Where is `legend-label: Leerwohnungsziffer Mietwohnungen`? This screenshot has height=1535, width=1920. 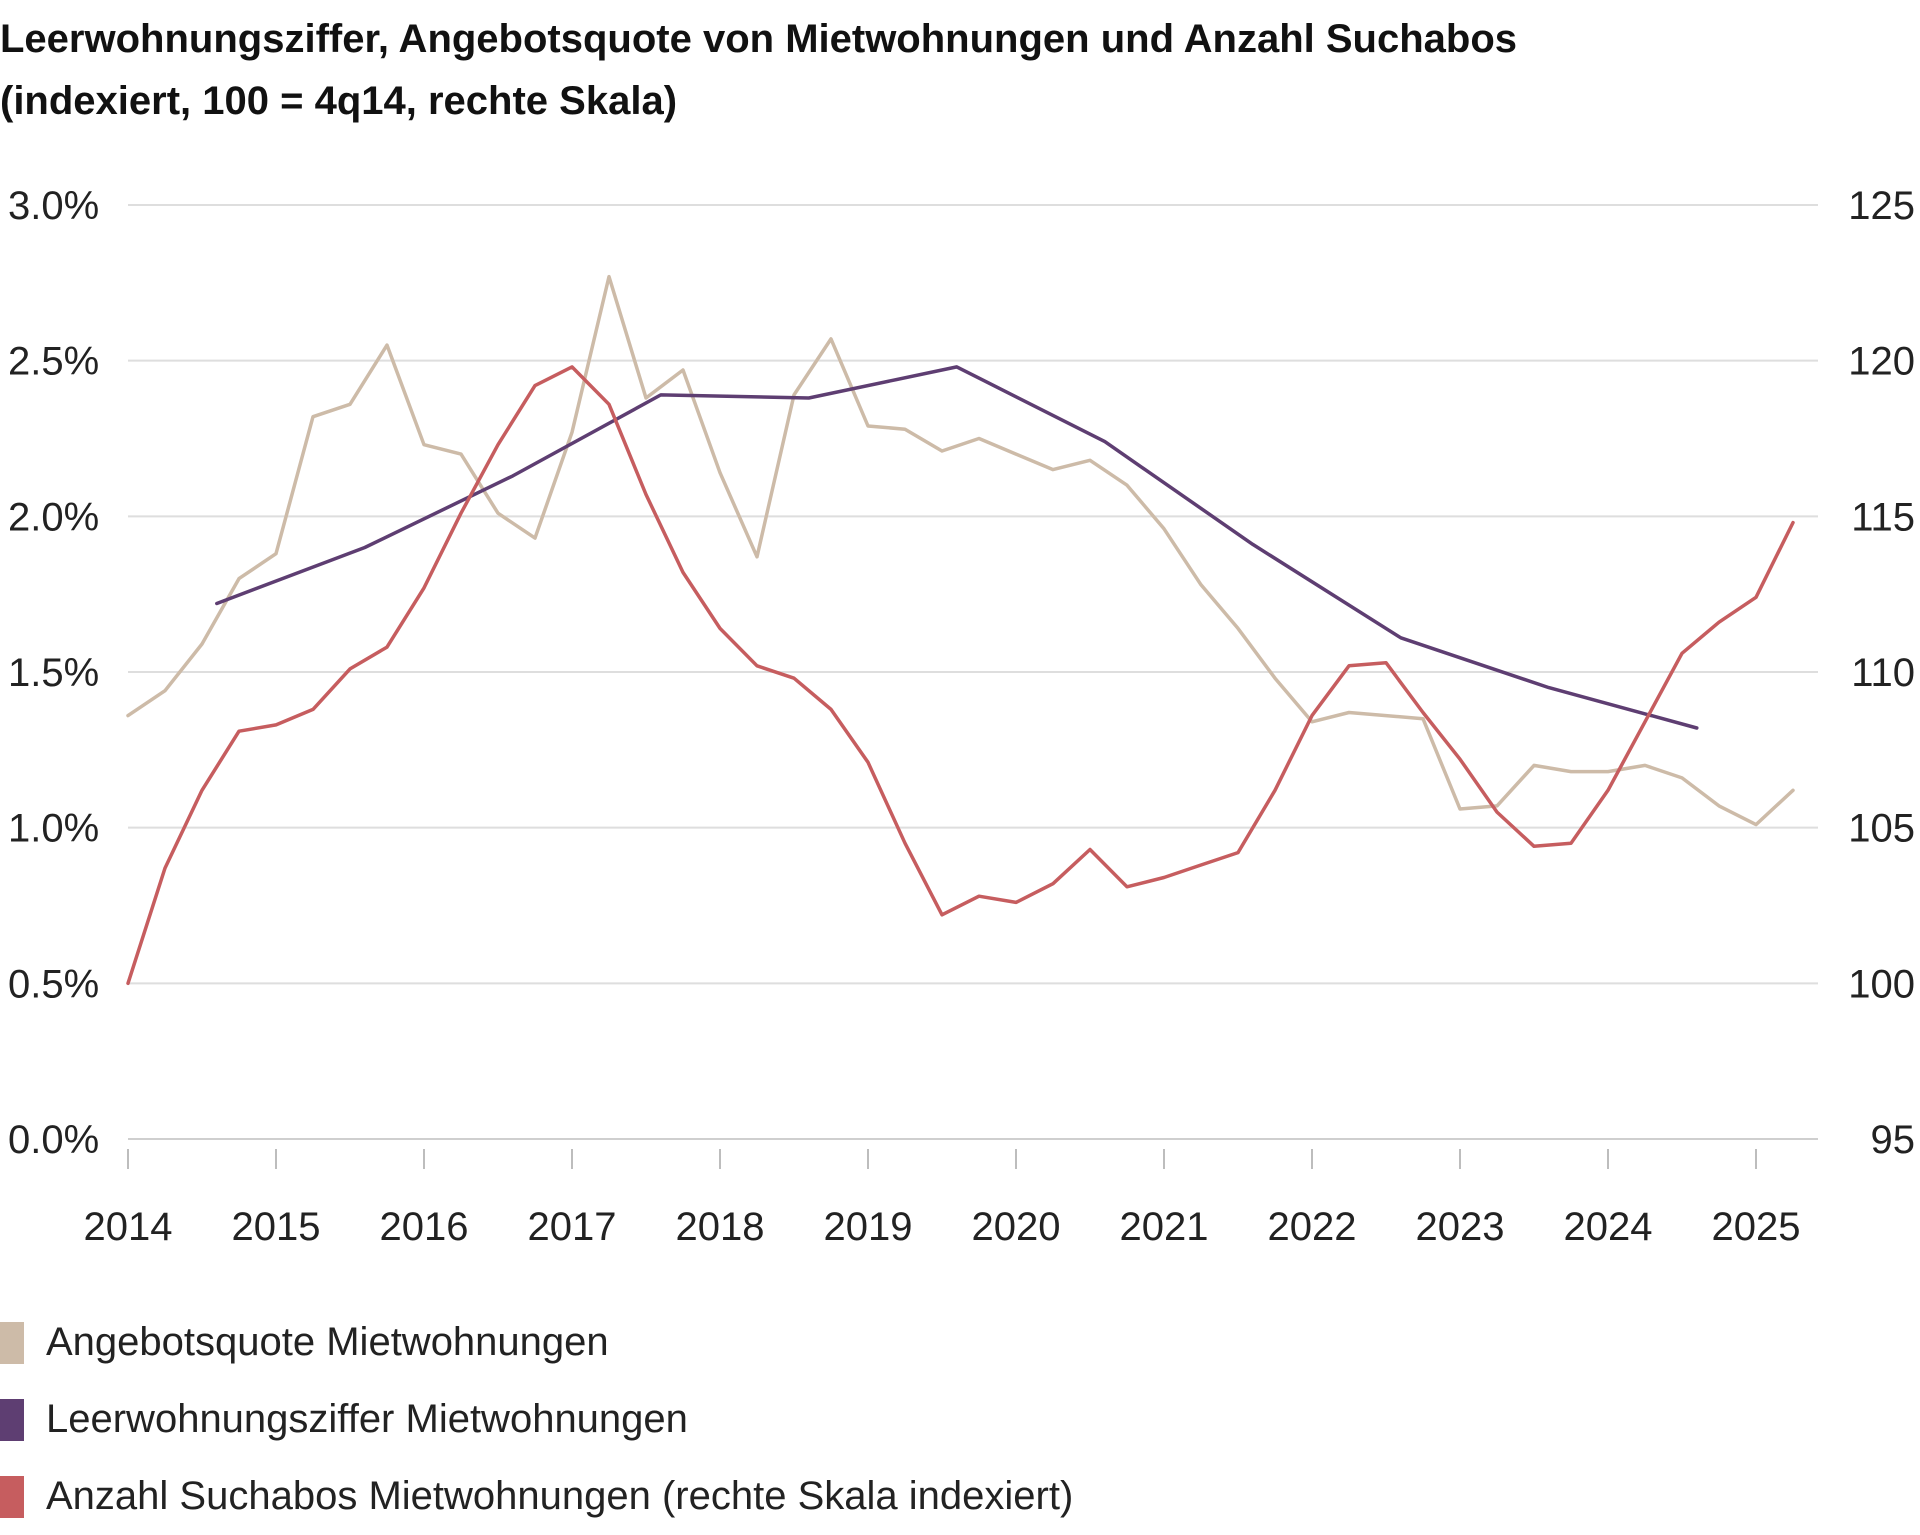 legend-label: Leerwohnungsziffer Mietwohnungen is located at coordinates (367, 1419).